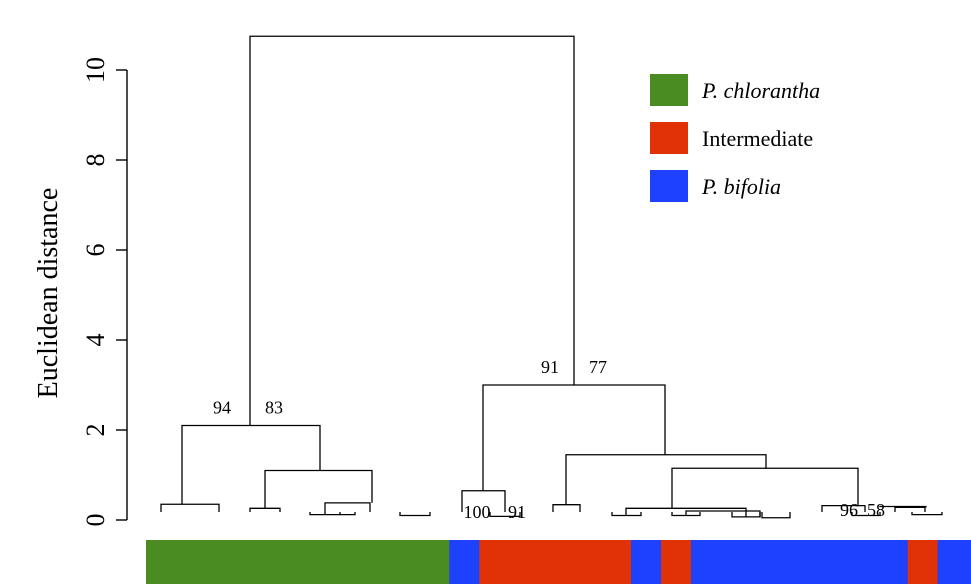  I want to click on bootstrap-label: 96, so click(849, 510).